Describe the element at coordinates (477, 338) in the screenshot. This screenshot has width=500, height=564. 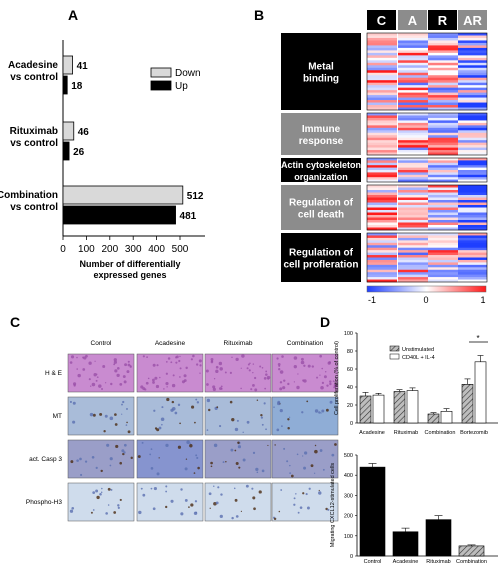
I see `significance-star: *` at that location.